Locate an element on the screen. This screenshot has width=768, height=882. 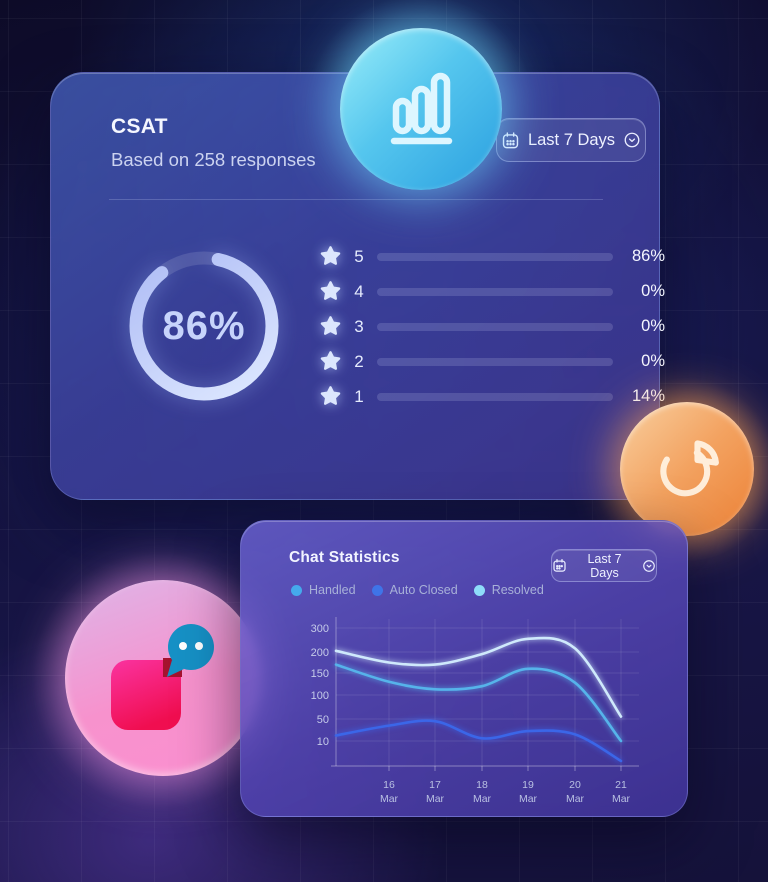
svg-text: 300 is located at coordinates (320, 629).